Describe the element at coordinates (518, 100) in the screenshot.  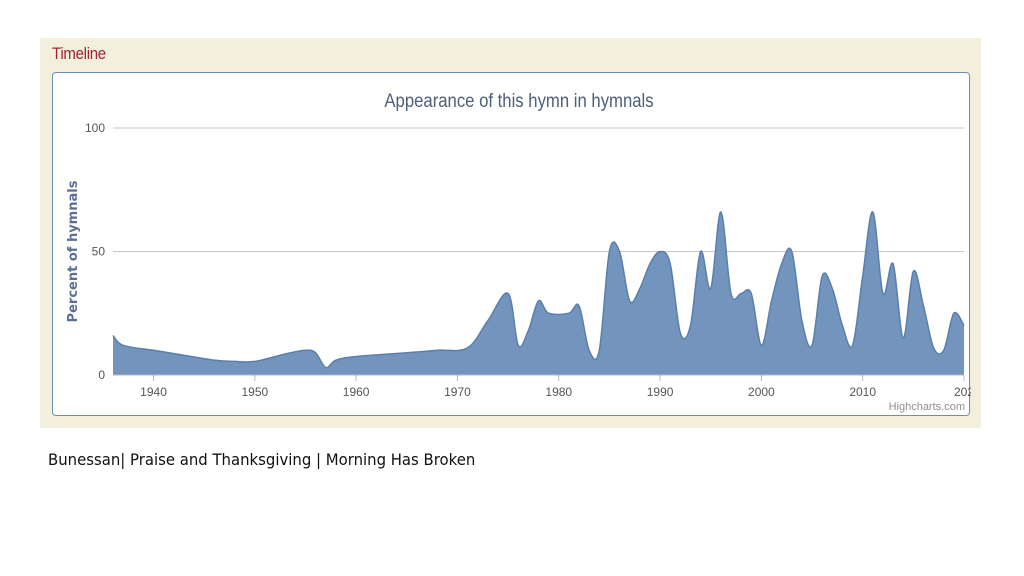
I see `chart-title: Appearance of this hymn in hymnals` at that location.